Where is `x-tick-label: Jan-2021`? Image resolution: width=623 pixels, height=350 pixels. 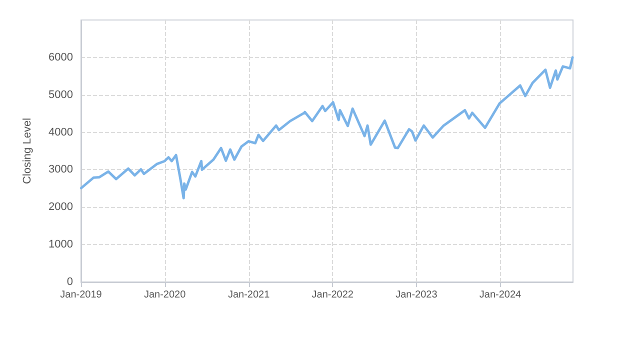
x-tick-label: Jan-2021 is located at coordinates (249, 295).